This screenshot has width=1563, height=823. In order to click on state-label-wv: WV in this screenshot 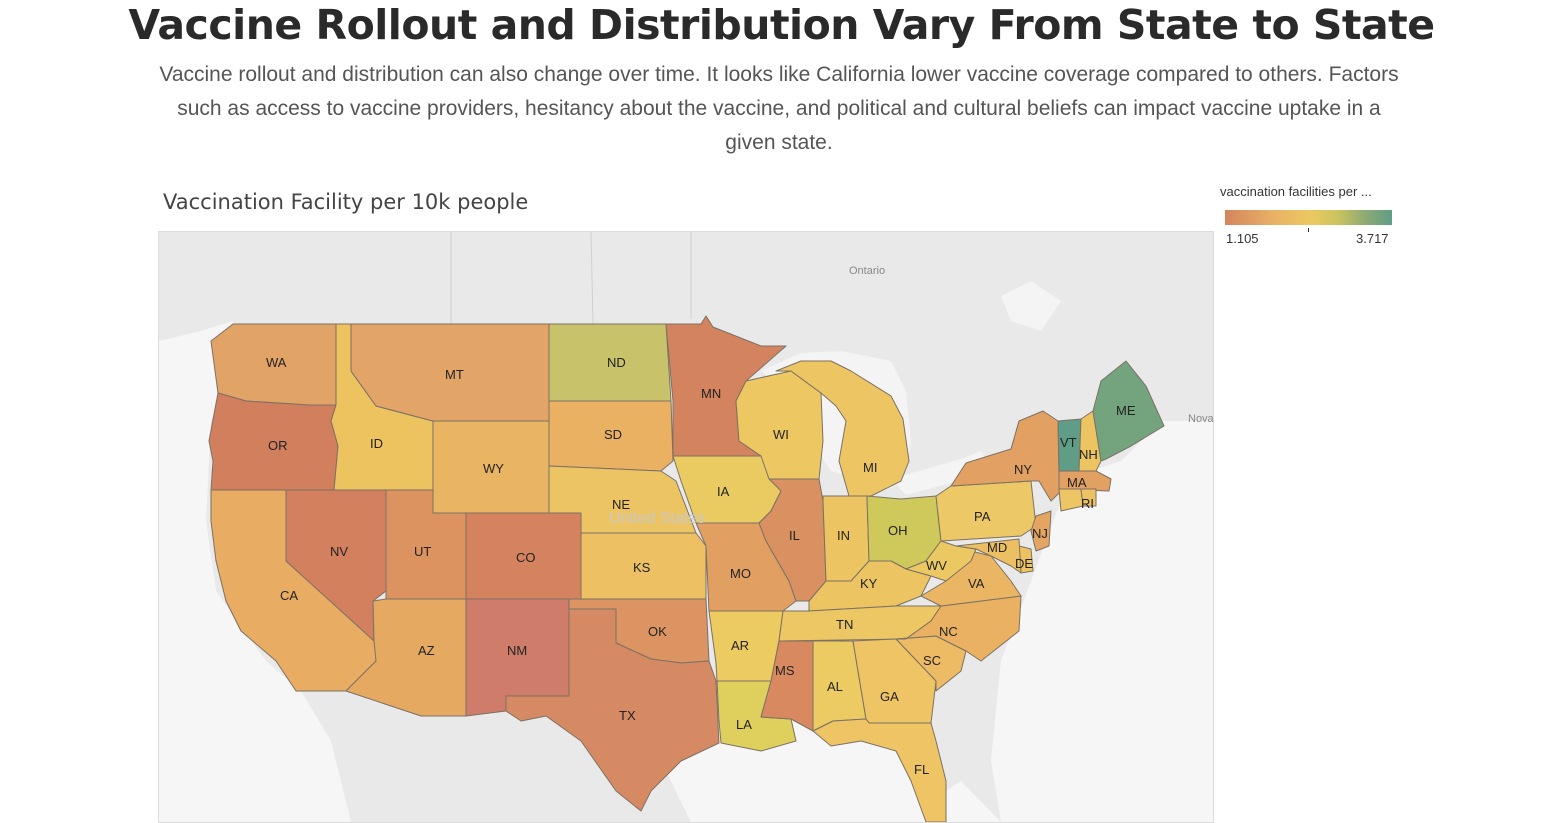, I will do `click(936, 565)`.